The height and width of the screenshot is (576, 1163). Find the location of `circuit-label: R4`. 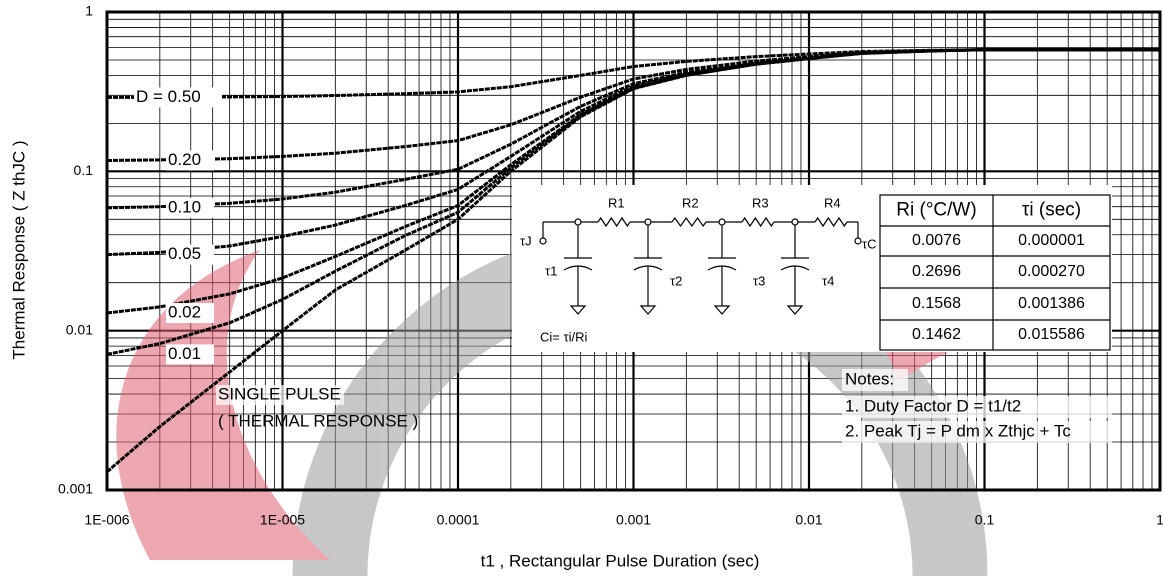

circuit-label: R4 is located at coordinates (832, 202).